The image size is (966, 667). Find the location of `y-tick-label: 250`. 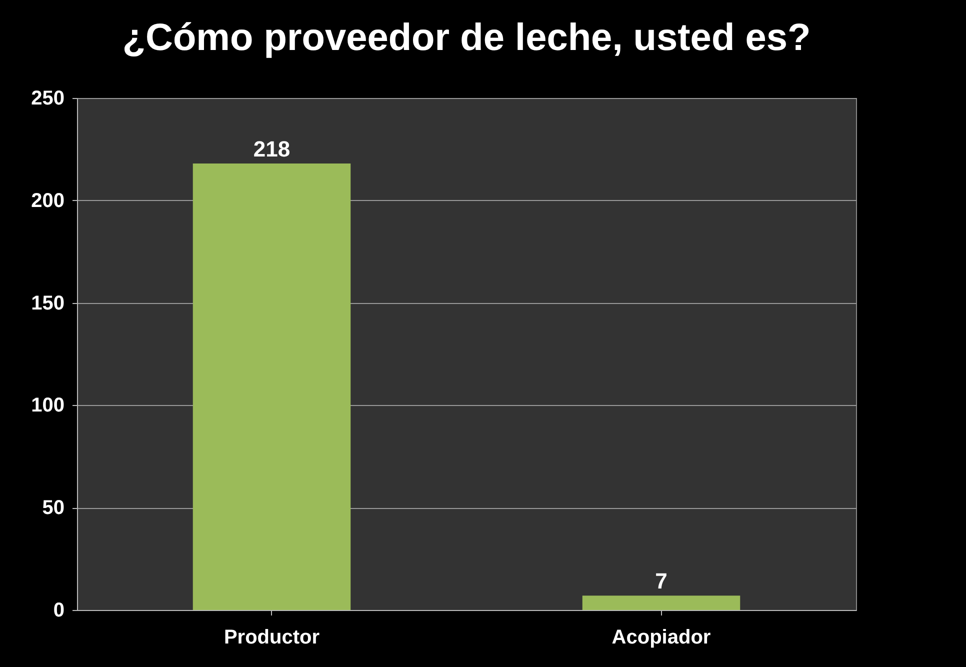

y-tick-label: 250 is located at coordinates (47, 99).